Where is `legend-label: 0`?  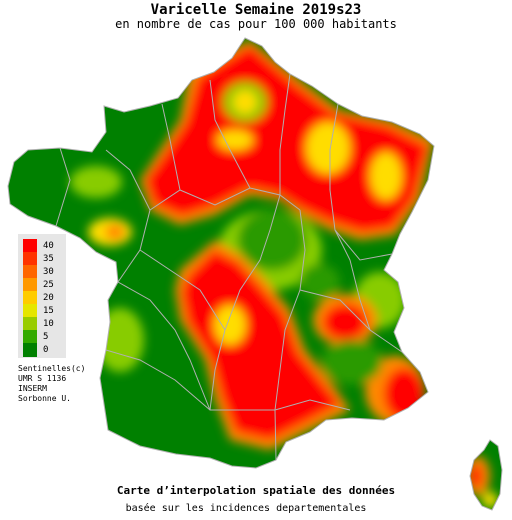 legend-label: 0 is located at coordinates (46, 350).